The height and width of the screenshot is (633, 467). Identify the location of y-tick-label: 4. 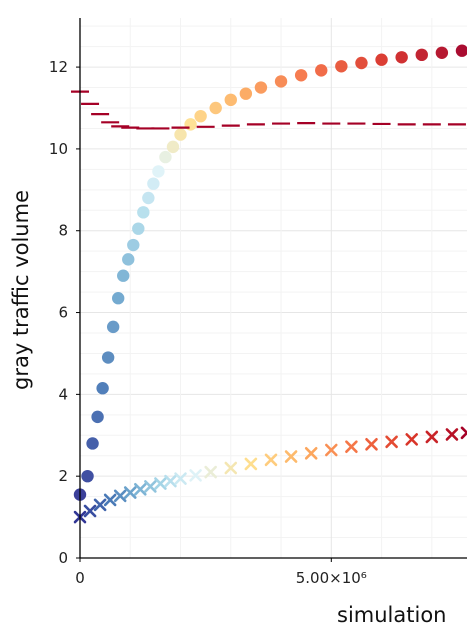
(63, 394).